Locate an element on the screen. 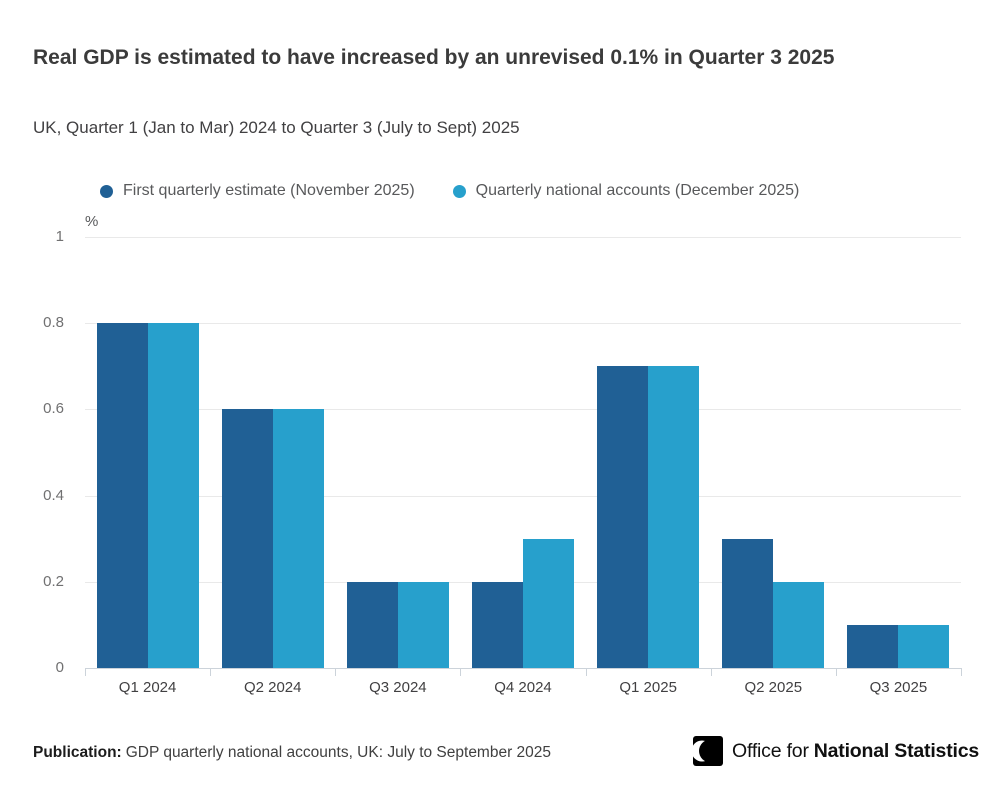  ons-crescent-icon is located at coordinates (707, 751).